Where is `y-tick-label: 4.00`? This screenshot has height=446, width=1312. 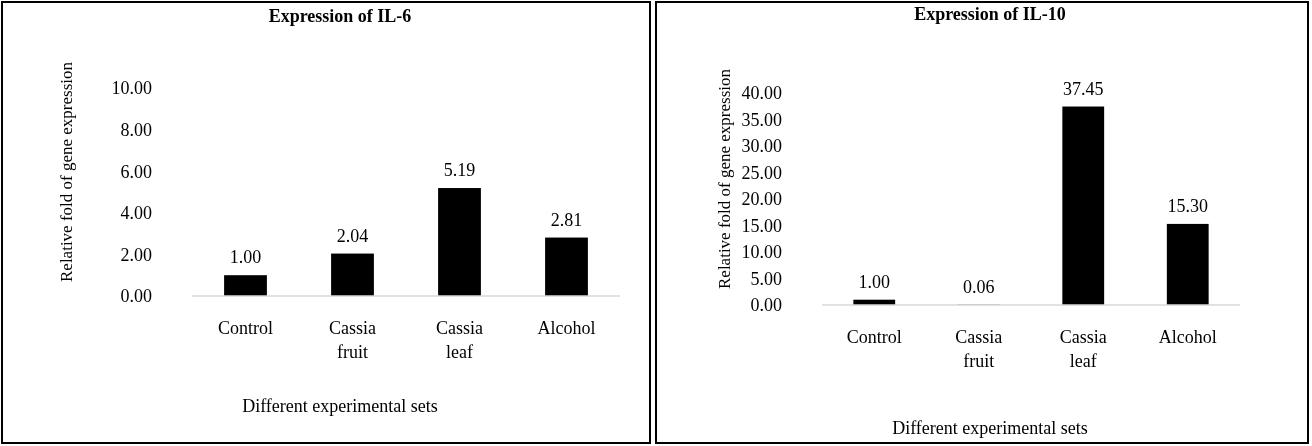
y-tick-label: 4.00 is located at coordinates (136, 213).